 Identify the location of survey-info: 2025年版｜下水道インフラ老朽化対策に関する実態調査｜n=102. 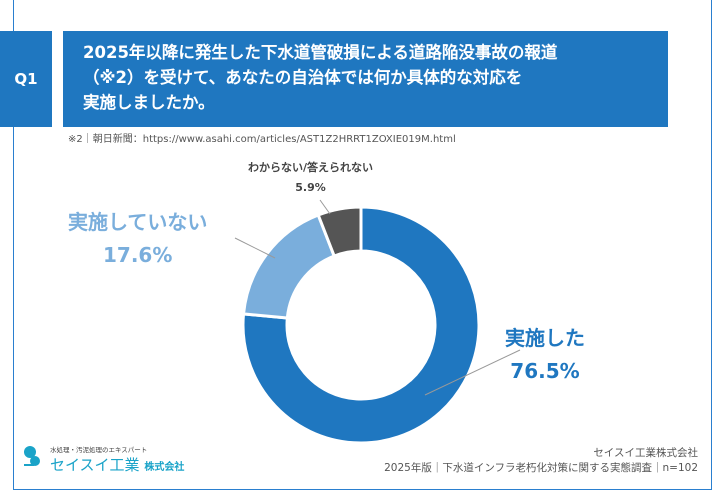
(541, 468).